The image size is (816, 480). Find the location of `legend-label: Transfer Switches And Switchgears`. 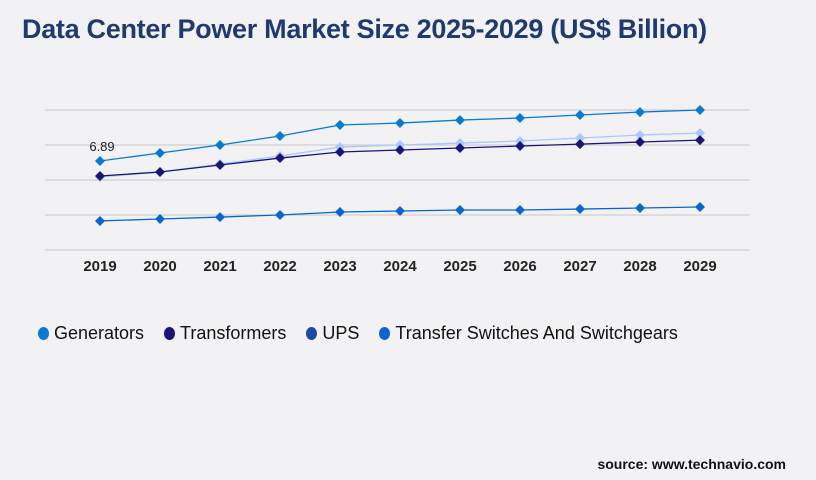

legend-label: Transfer Switches And Switchgears is located at coordinates (536, 333).